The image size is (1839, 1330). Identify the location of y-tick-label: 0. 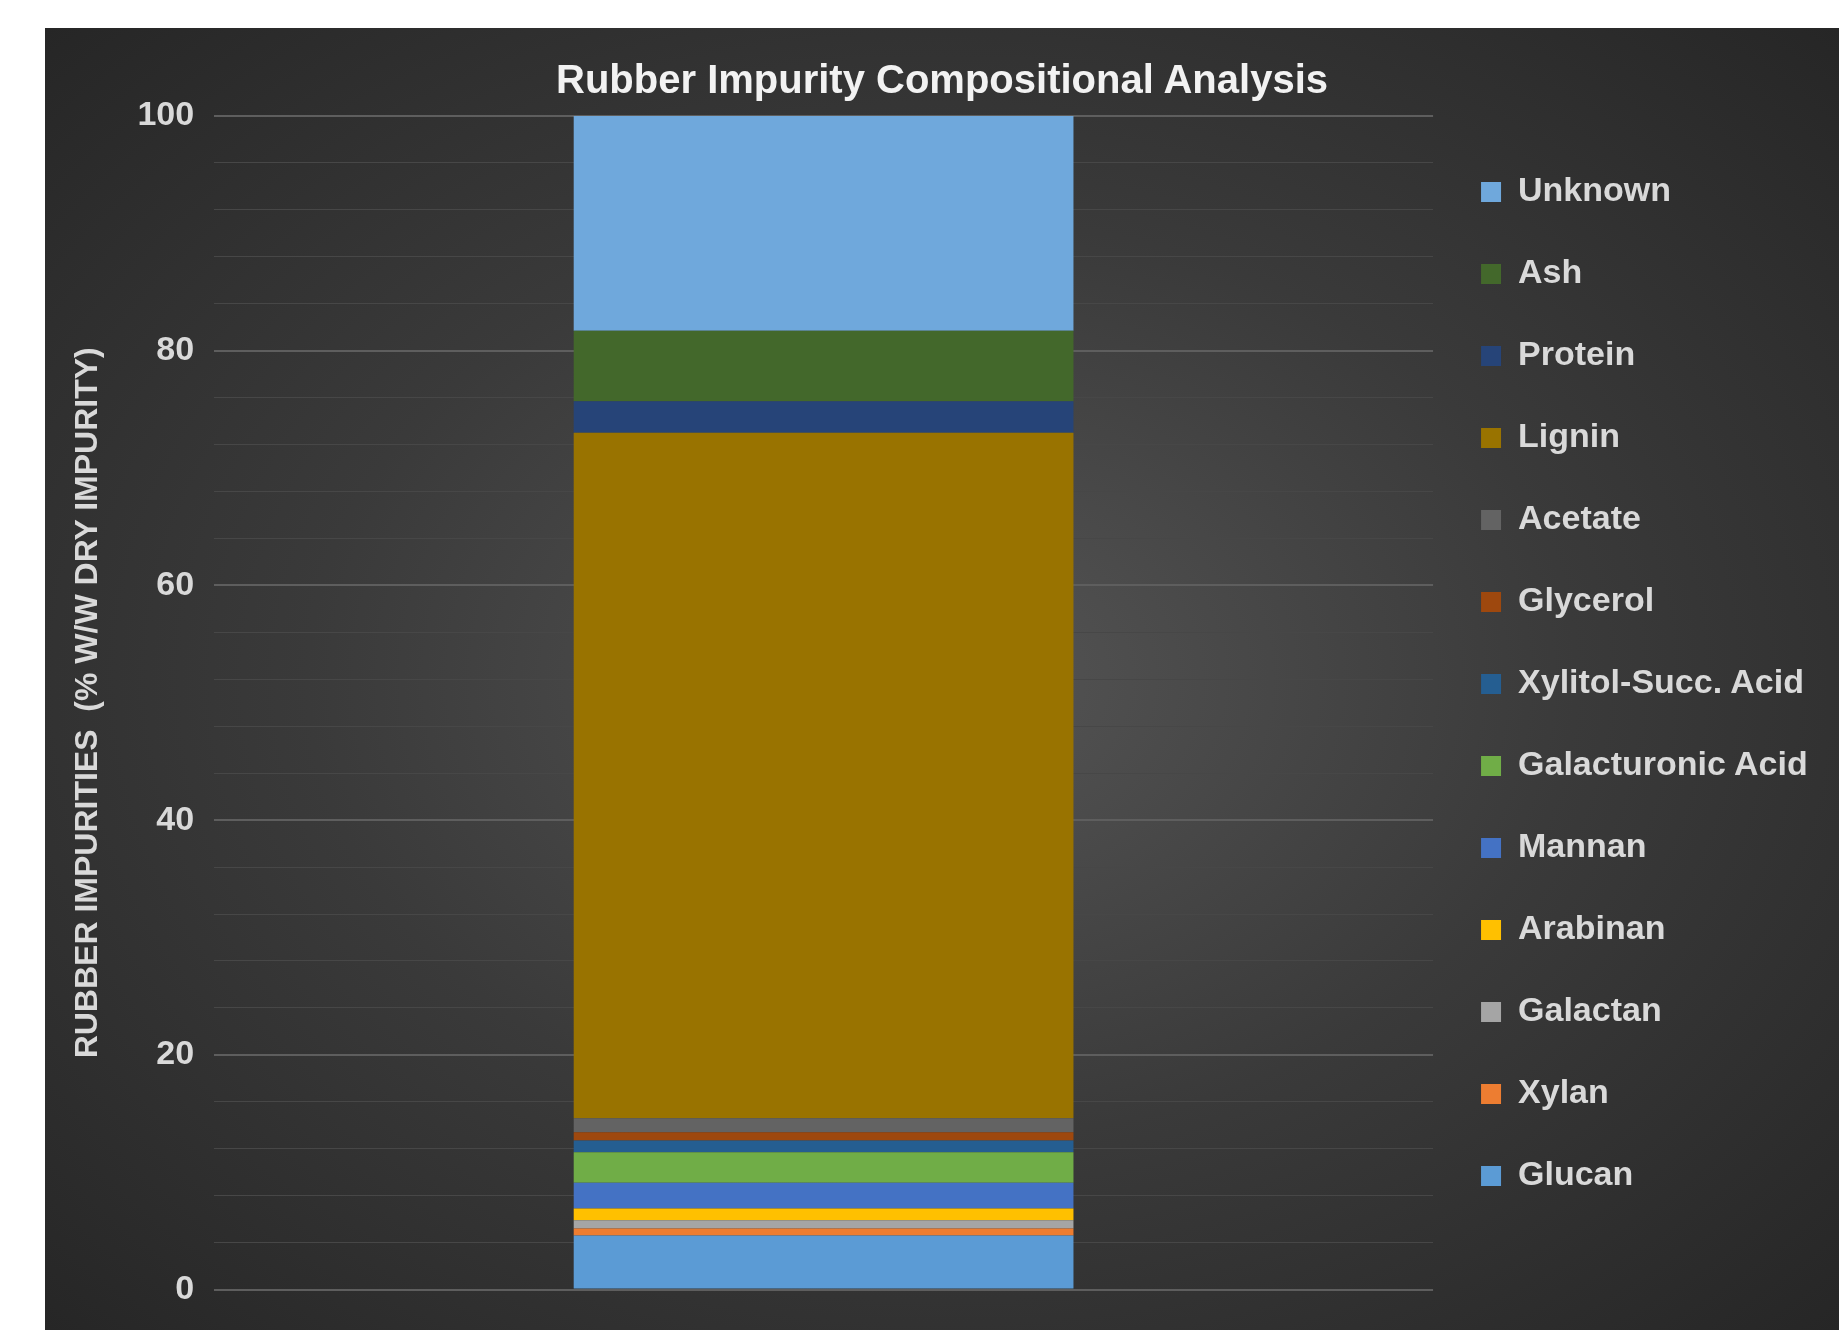
(185, 1286).